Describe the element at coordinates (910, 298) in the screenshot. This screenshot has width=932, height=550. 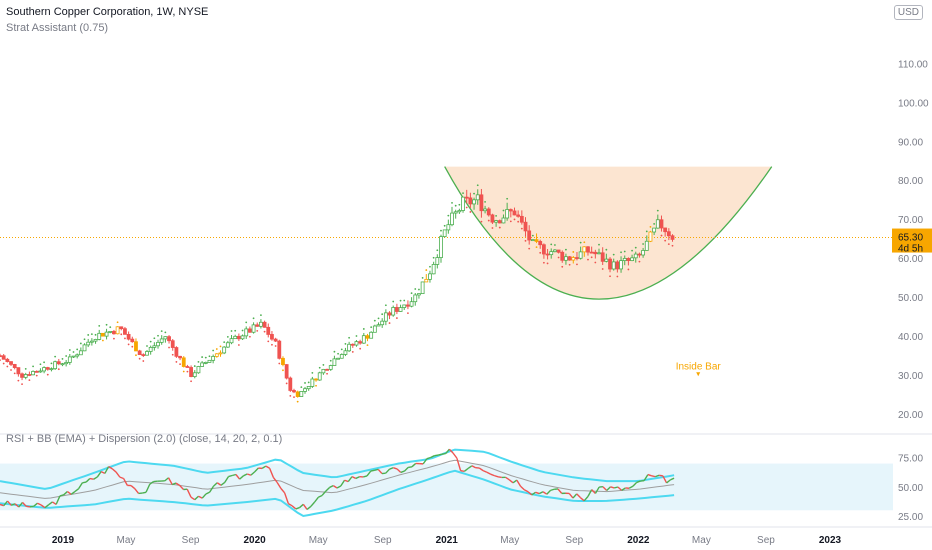
I see `price-tick-label: 50.00` at that location.